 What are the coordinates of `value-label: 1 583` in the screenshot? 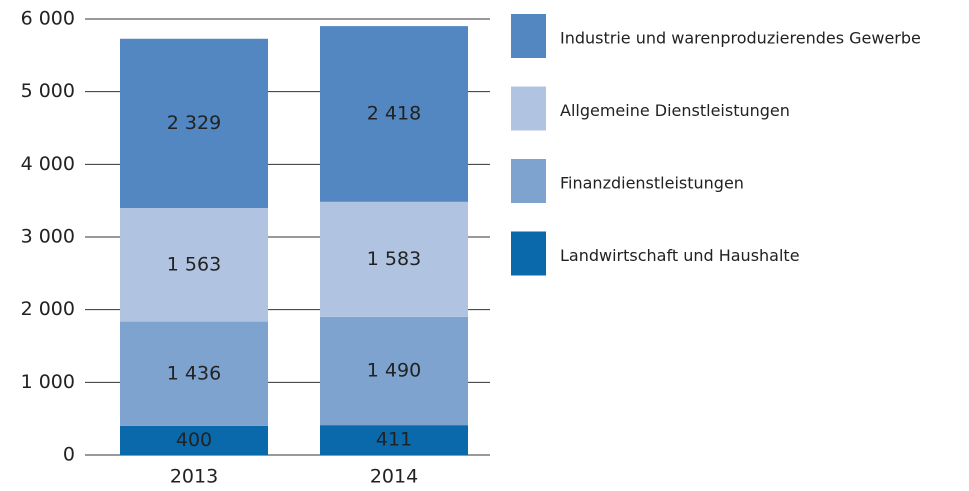 It's located at (394, 259).